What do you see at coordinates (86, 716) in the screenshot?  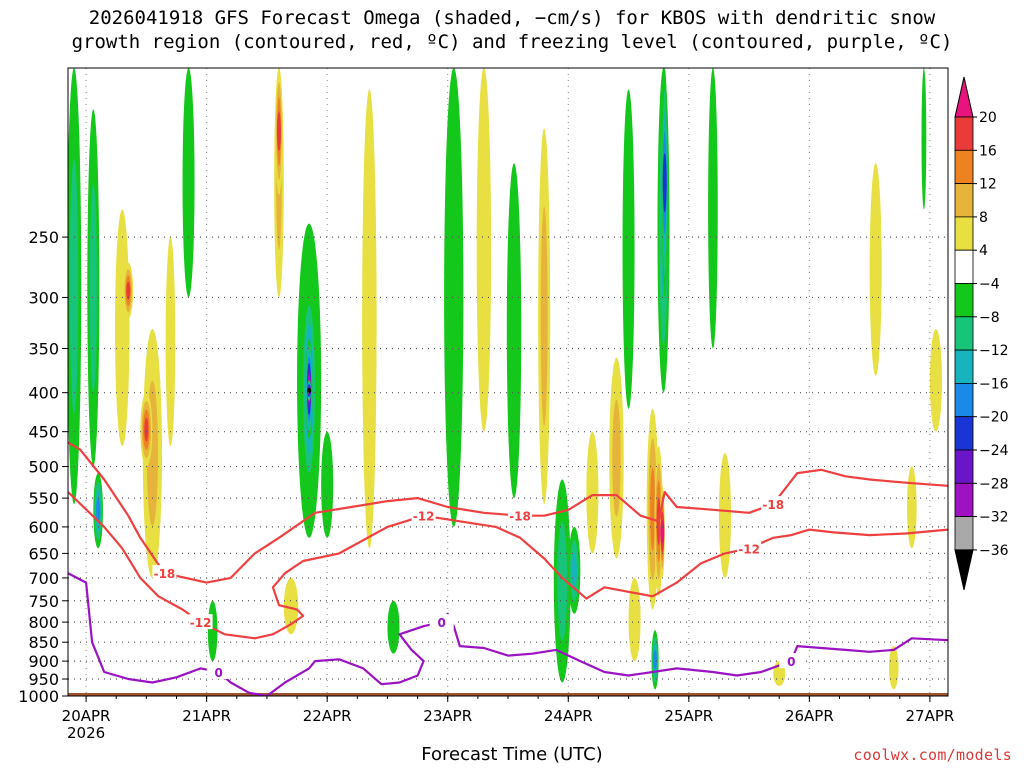 I see `x-tick-label: 20APR` at bounding box center [86, 716].